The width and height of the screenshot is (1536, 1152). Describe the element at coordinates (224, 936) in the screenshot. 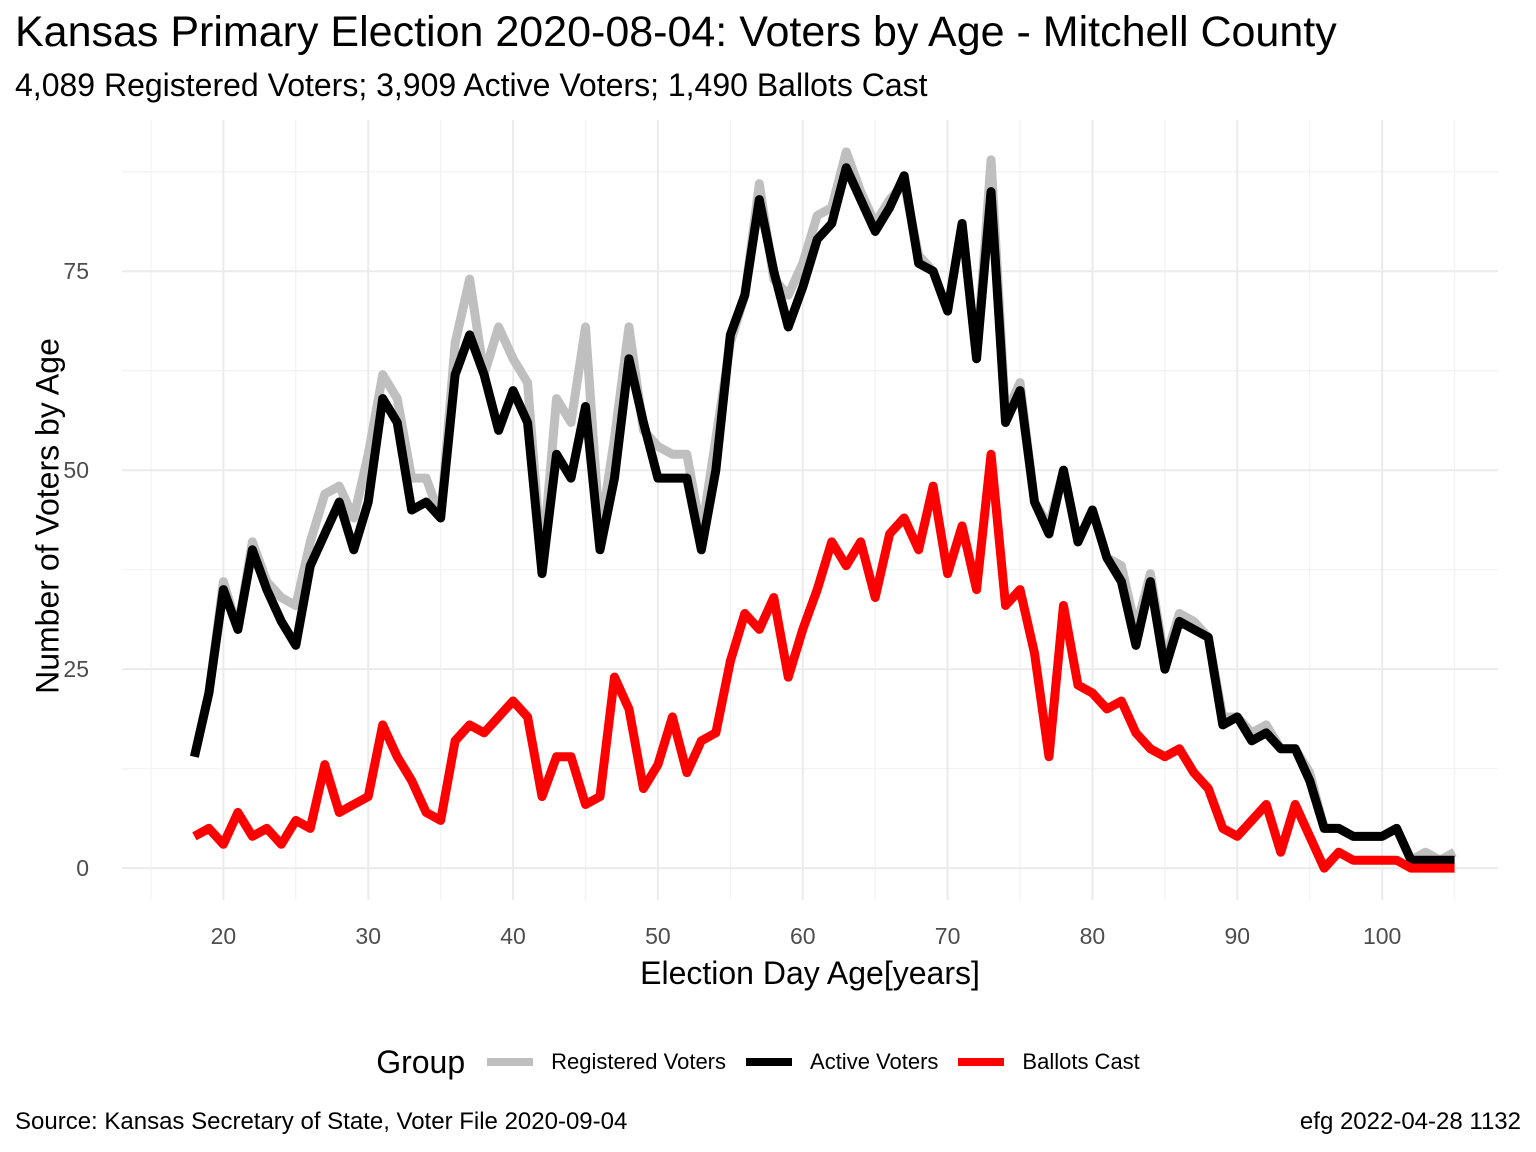

I see `x-tick-label: 20` at that location.